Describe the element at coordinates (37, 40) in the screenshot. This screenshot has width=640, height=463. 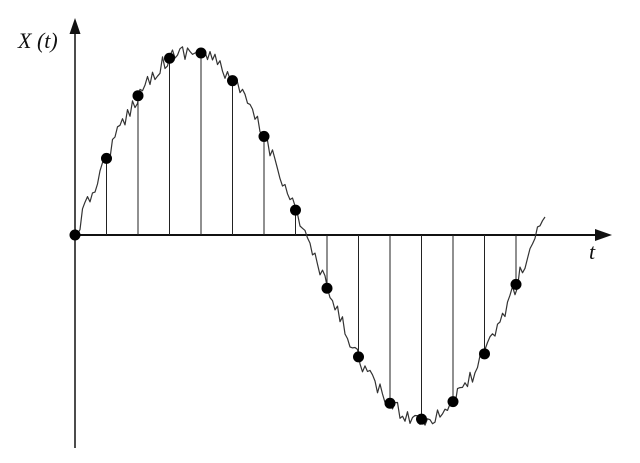
I see `y-axis-label: X (t)` at that location.